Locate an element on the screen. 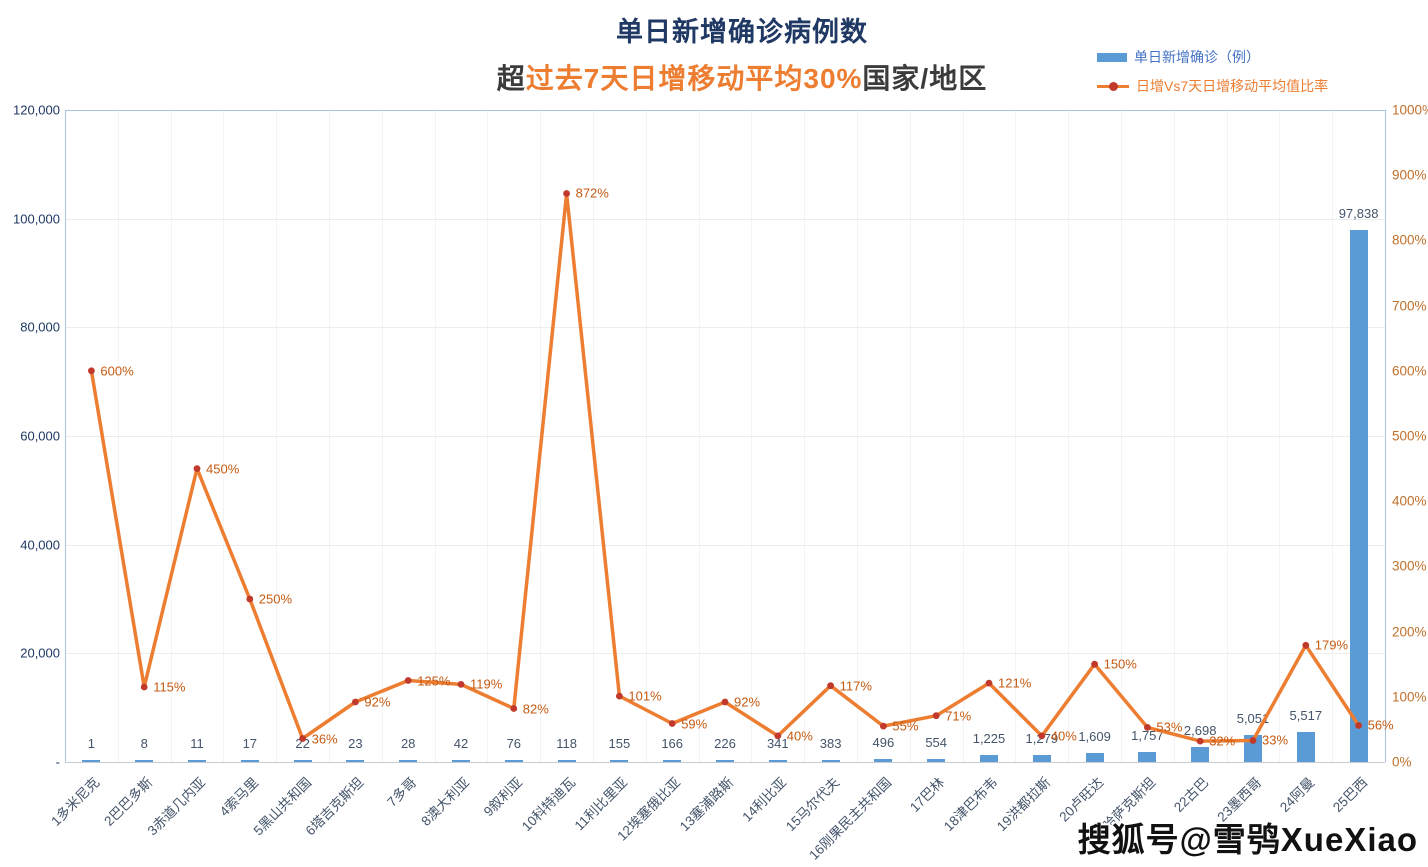 The image size is (1428, 867). percent-data-label: 119% is located at coordinates (486, 684).